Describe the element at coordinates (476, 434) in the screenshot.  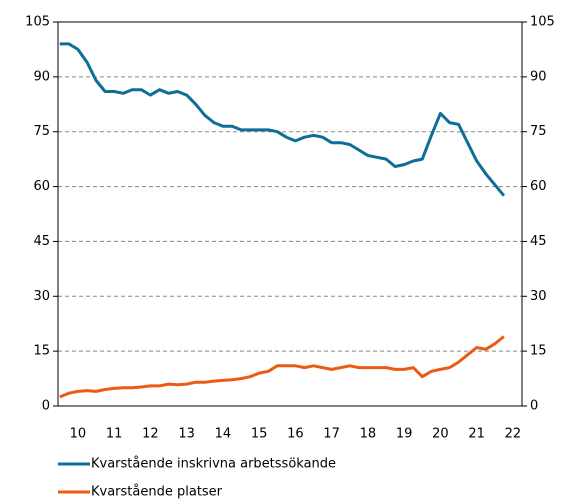
I see `x-tick-label: 21` at that location.